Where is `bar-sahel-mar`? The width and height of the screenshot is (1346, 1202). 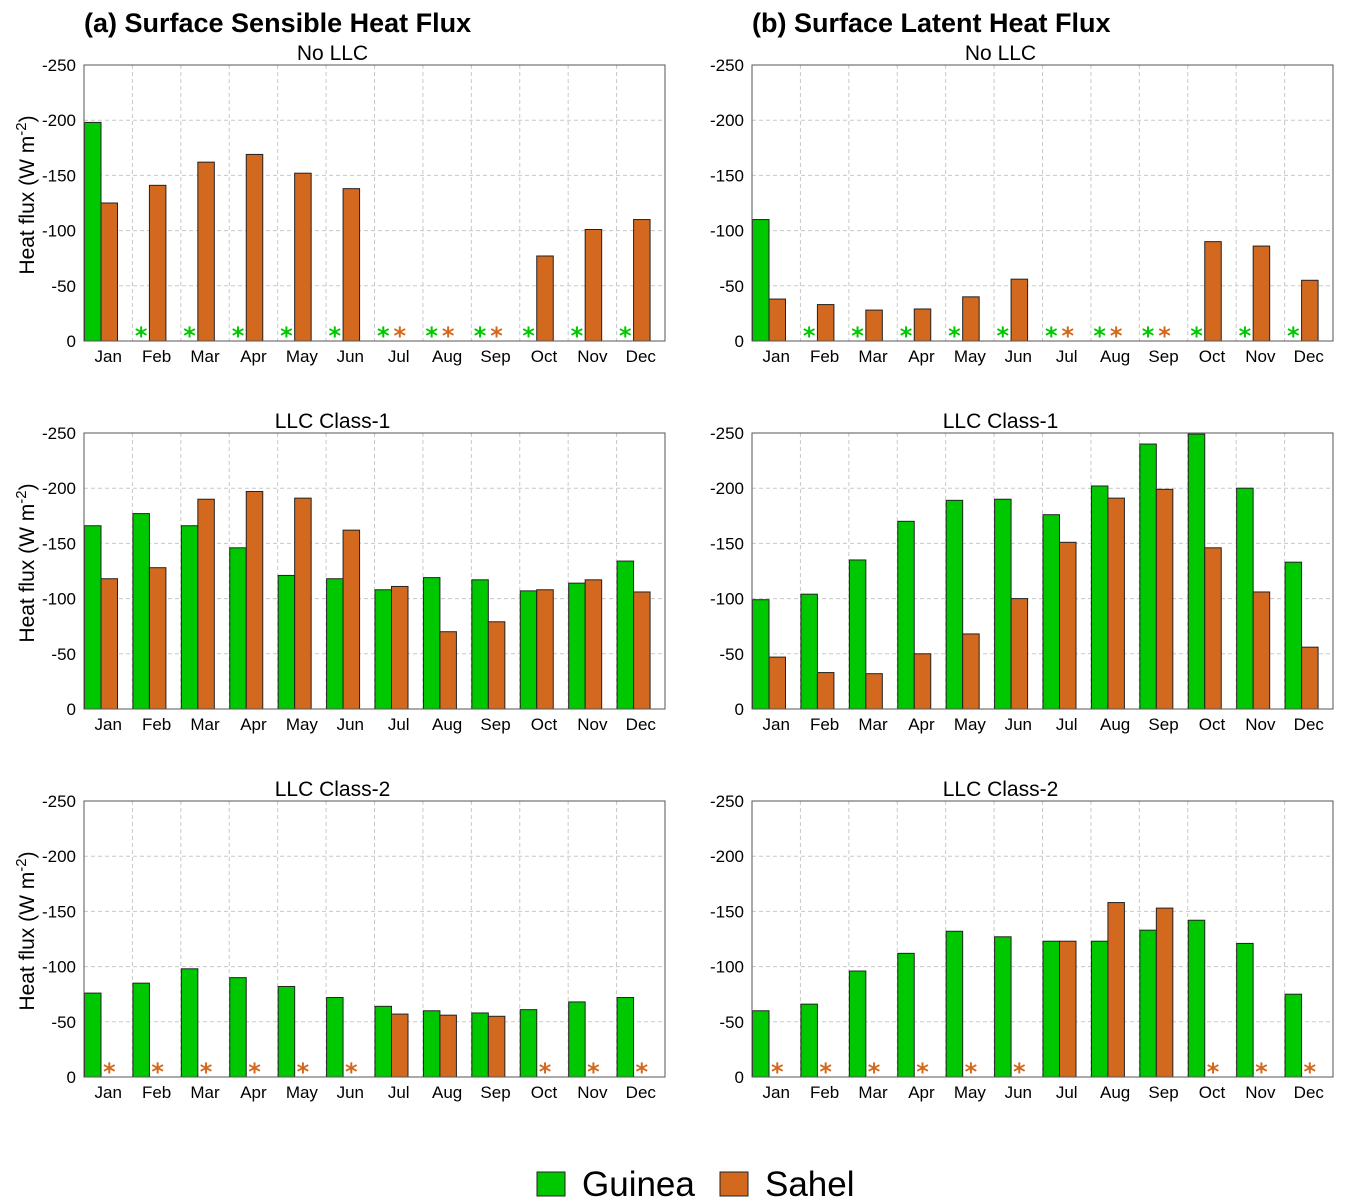 bar-sahel-mar is located at coordinates (874, 325).